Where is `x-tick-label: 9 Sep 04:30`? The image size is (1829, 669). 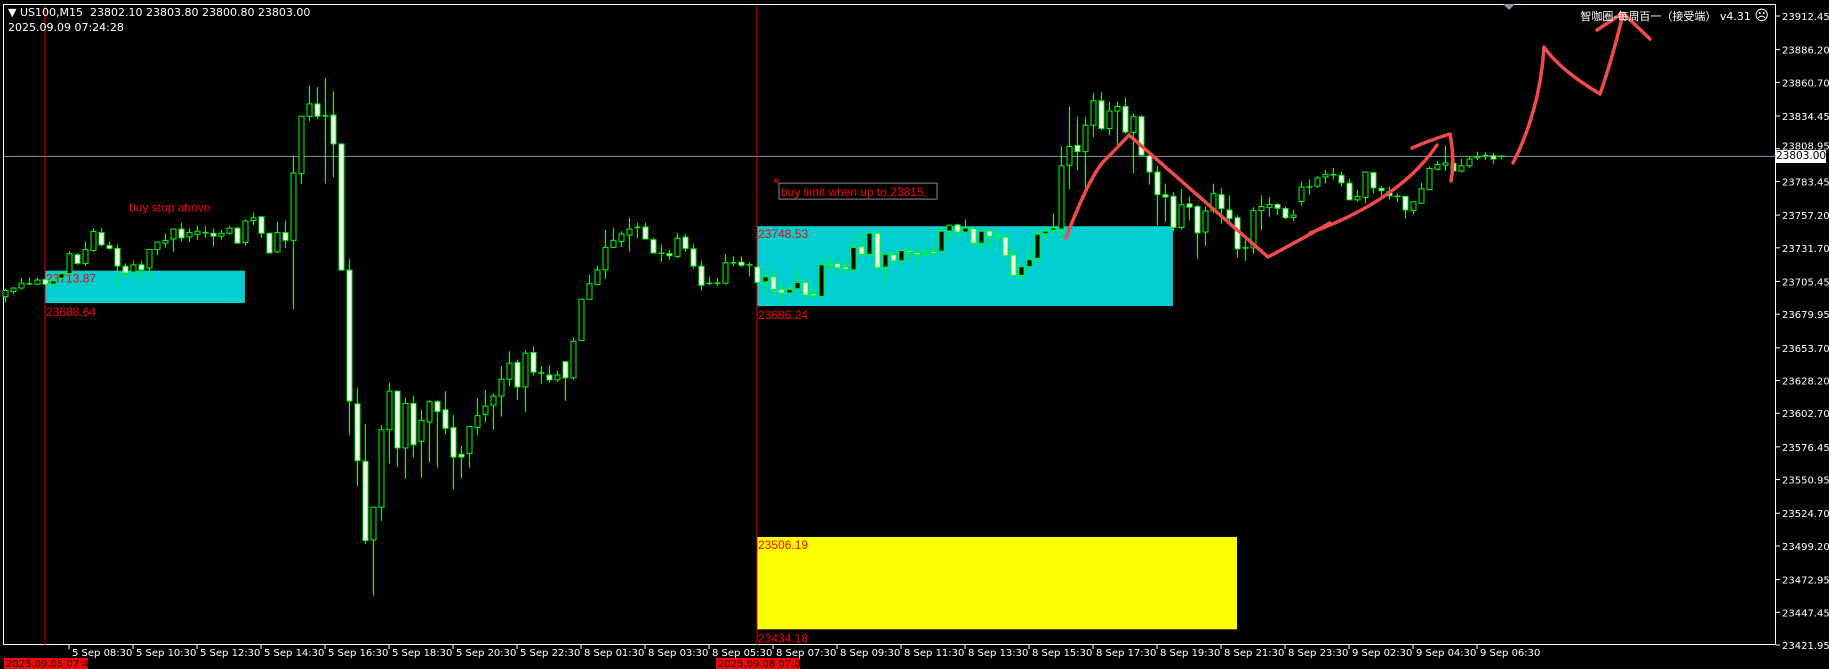
x-tick-label: 9 Sep 04:30 is located at coordinates (1446, 653).